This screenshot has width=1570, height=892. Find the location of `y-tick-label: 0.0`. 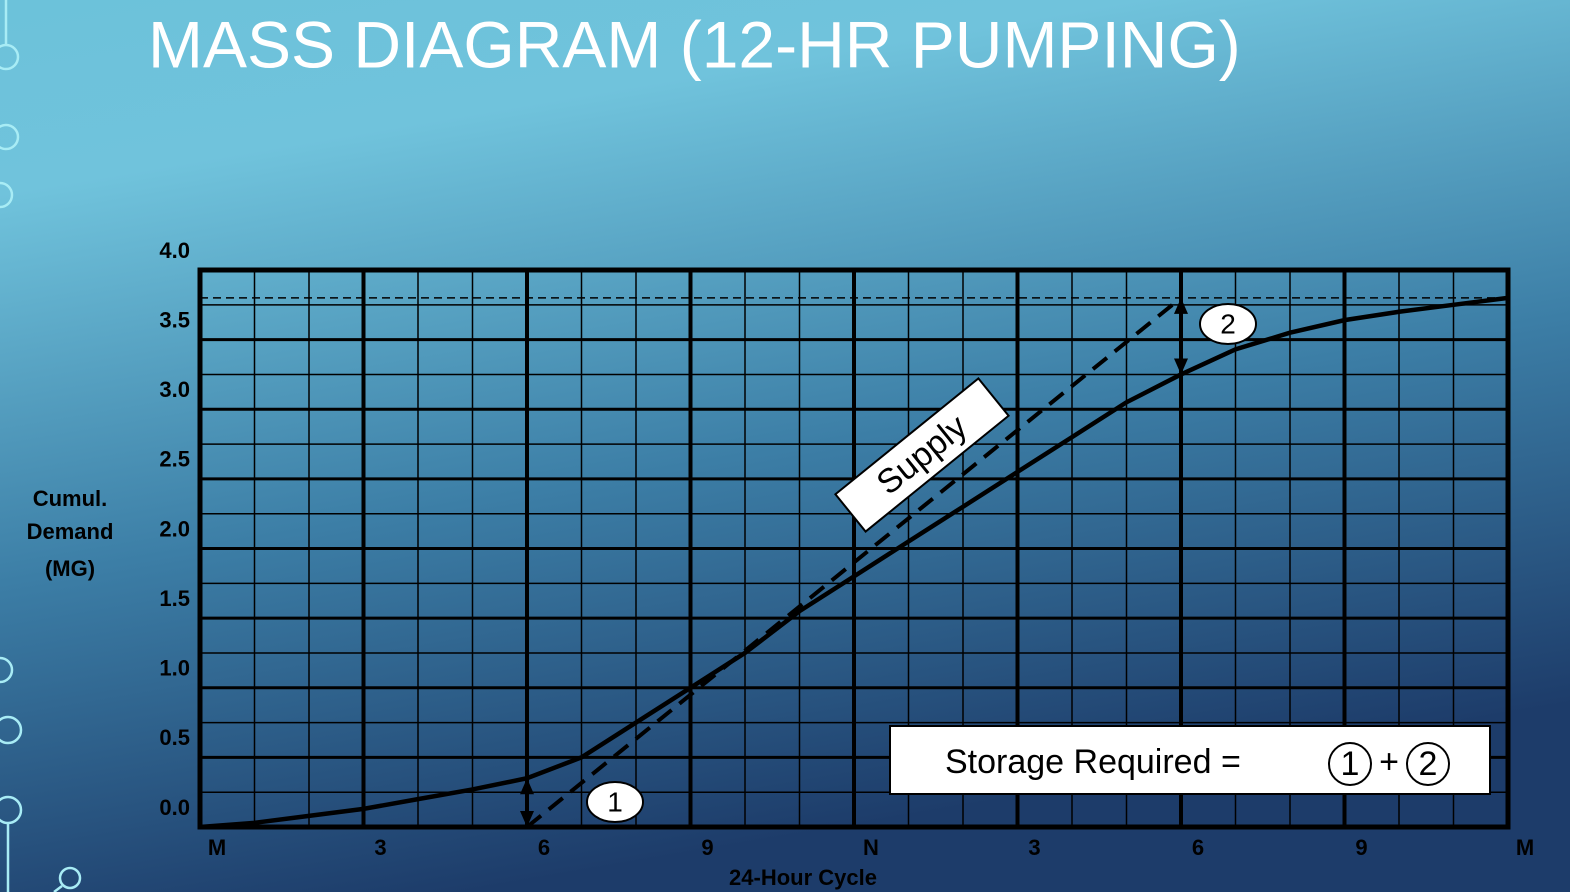

y-tick-label: 0.0 is located at coordinates (174, 807).